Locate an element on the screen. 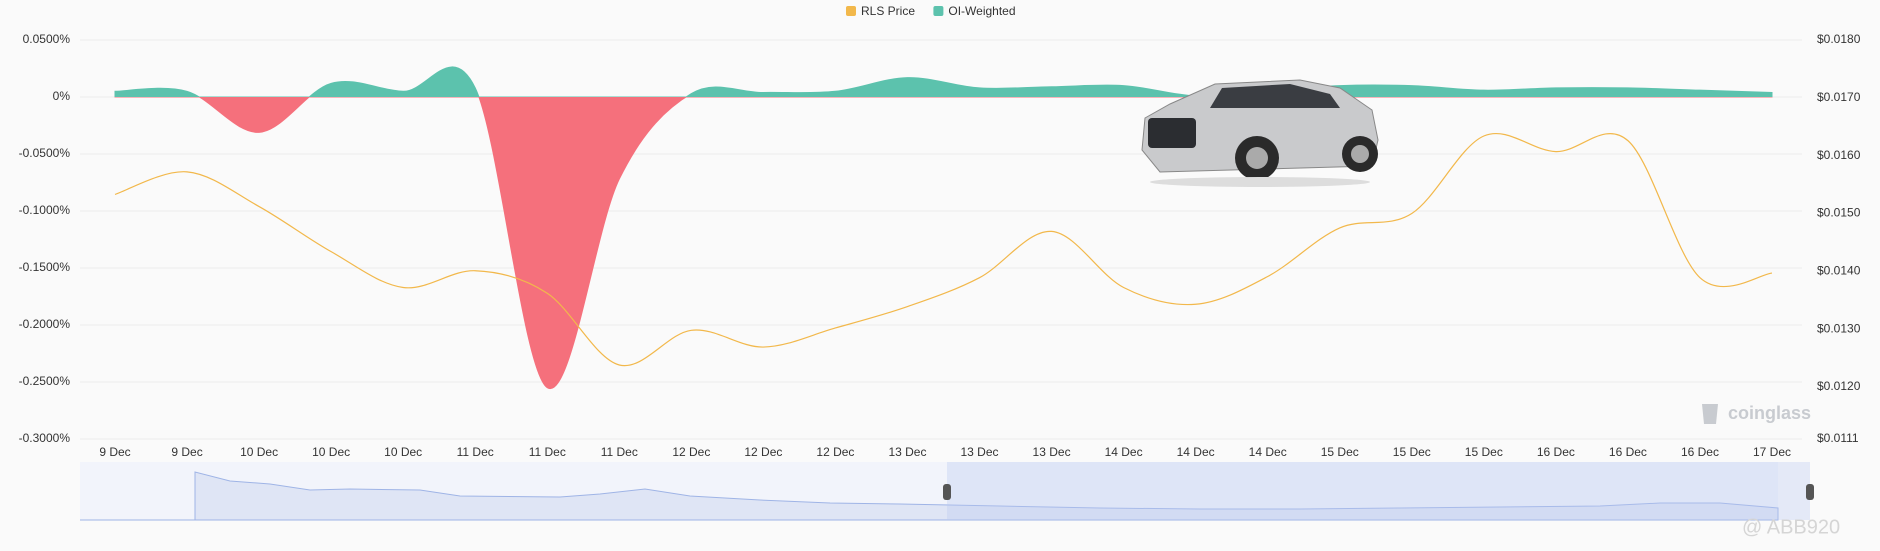 The image size is (1880, 551). y-tick-label: -0.1000% is located at coordinates (45, 210).